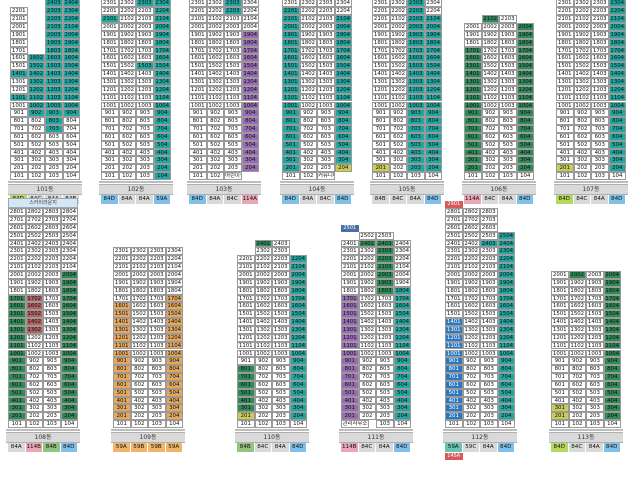  What do you see at coordinates (381, 74) in the screenshot?
I see `unit-cell: 1401` at bounding box center [381, 74].